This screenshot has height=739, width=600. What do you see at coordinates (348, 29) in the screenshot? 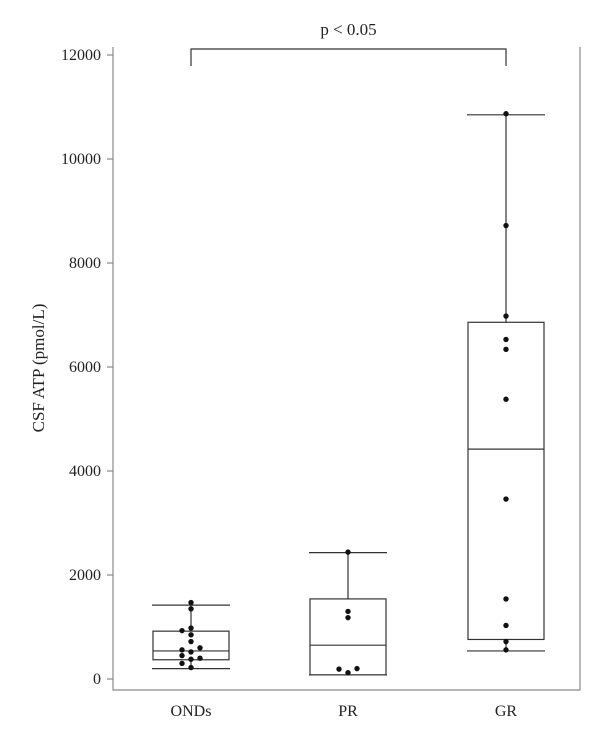
I see `p-value-label: p < 0.05` at bounding box center [348, 29].